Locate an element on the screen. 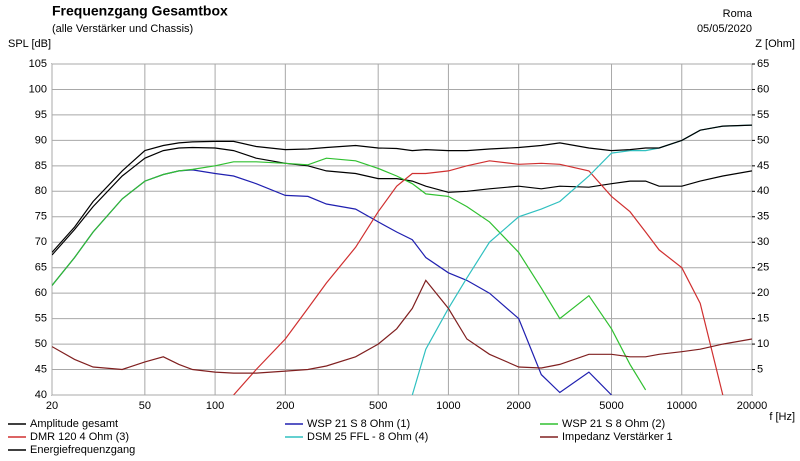 This screenshot has width=800, height=461. y2-tick-label: 45 is located at coordinates (763, 166).